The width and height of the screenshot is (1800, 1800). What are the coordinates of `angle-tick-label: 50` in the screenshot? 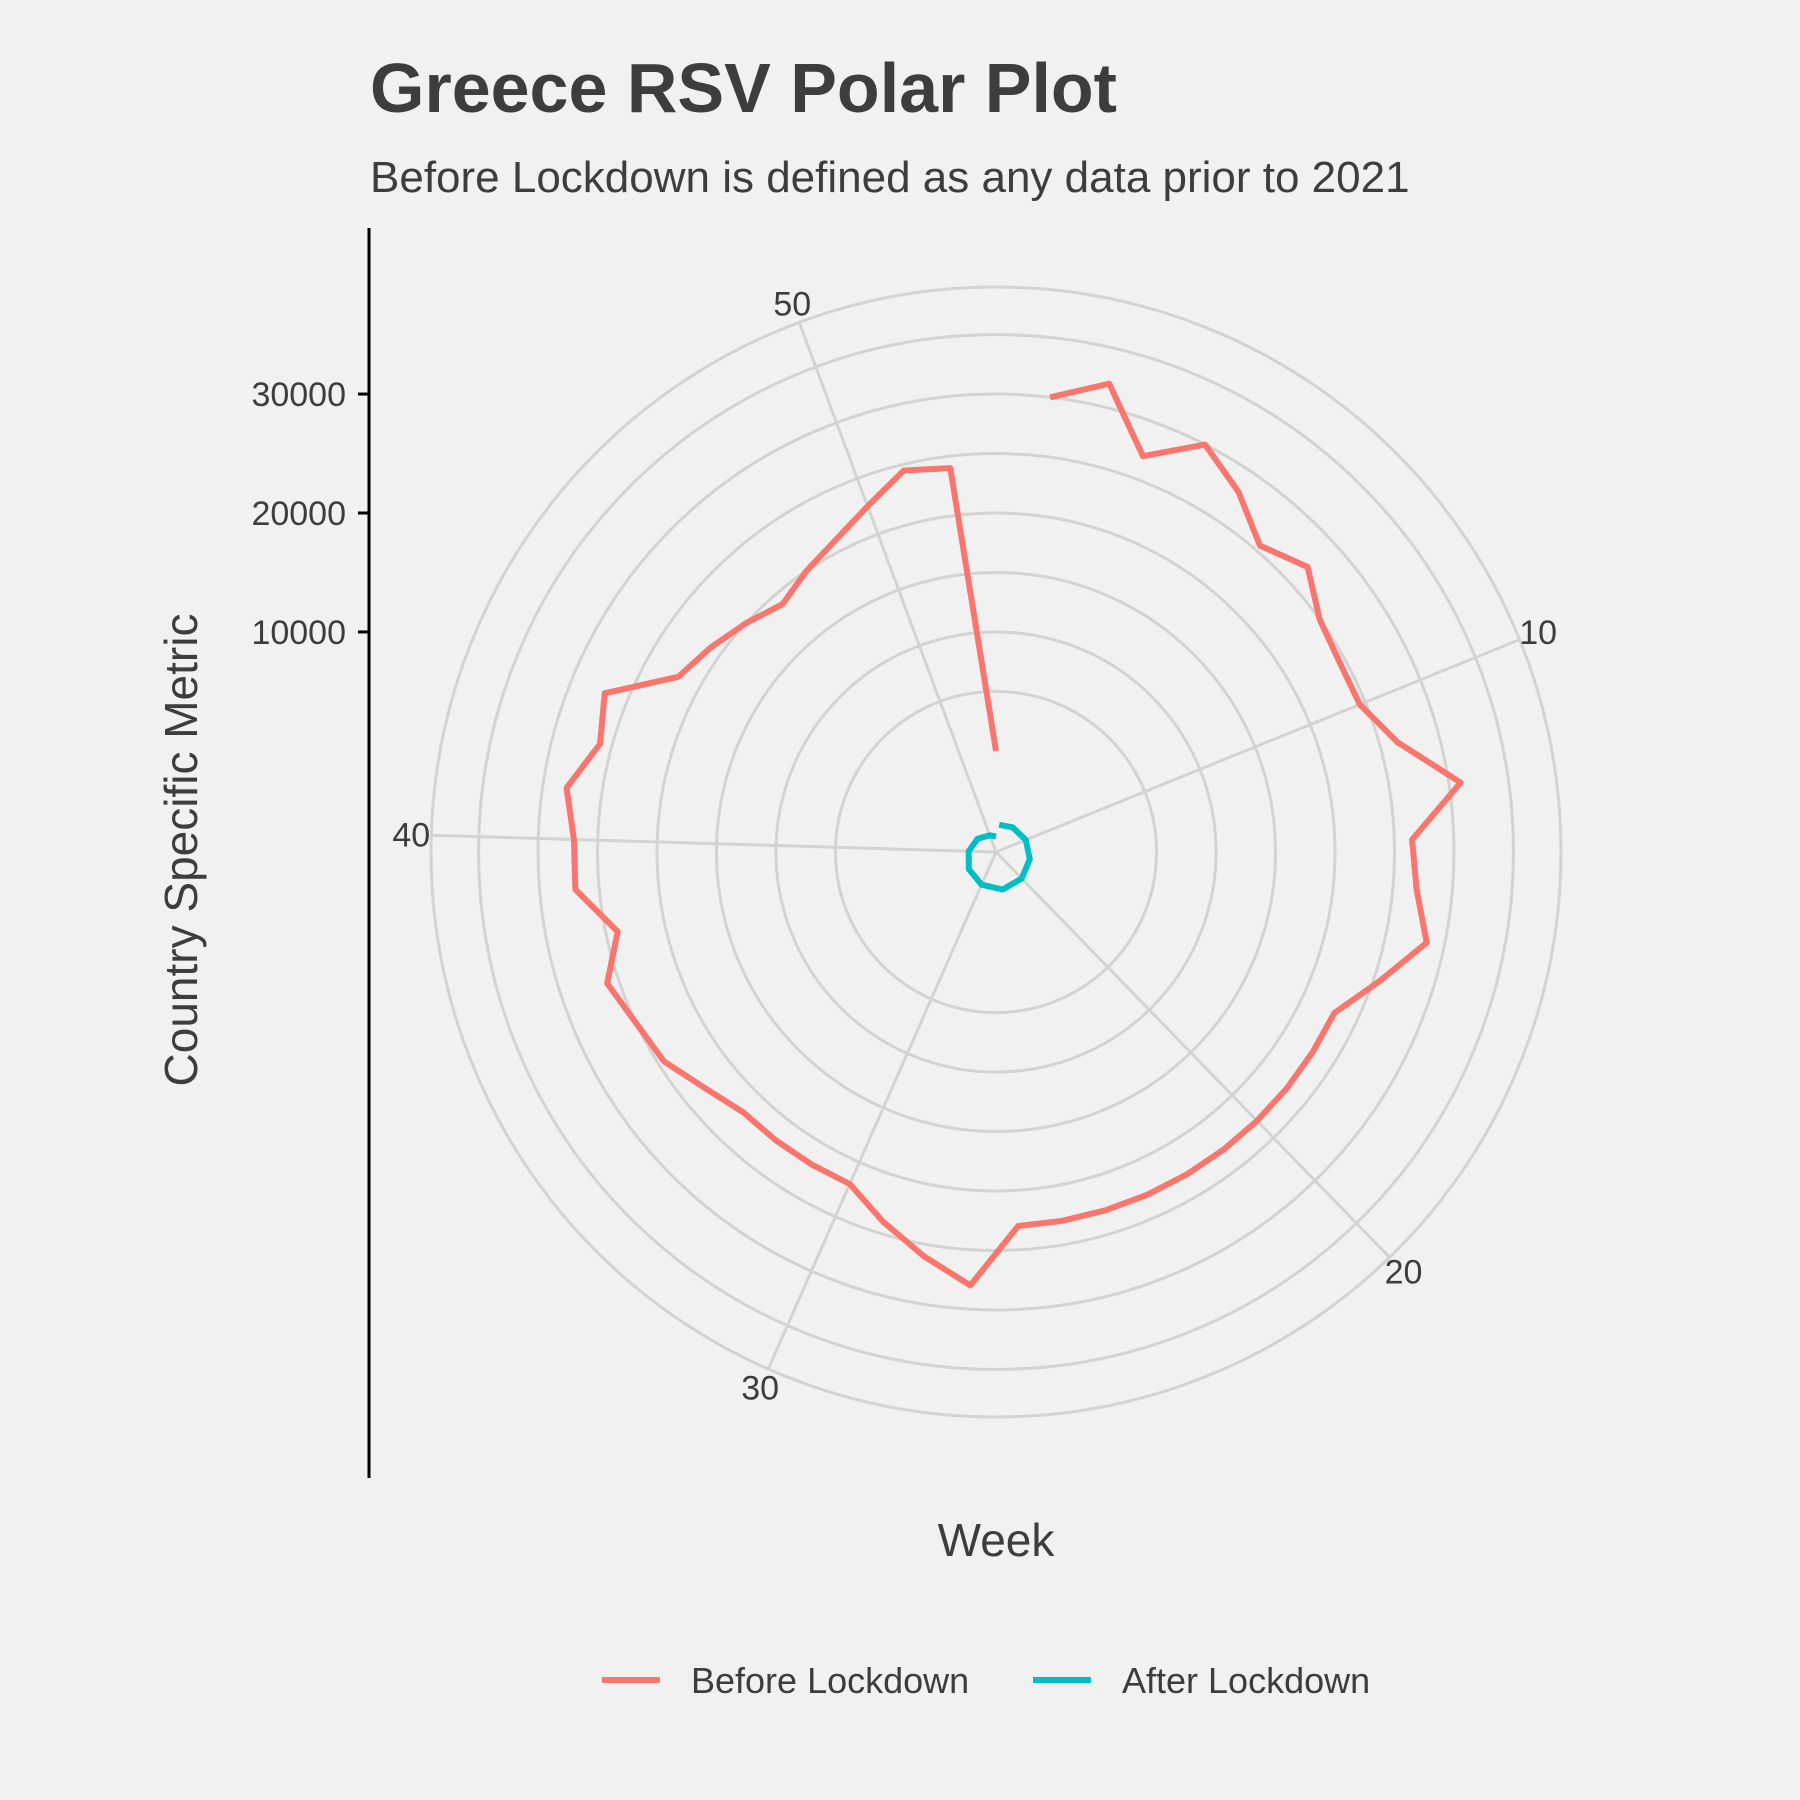 It's located at (792, 305).